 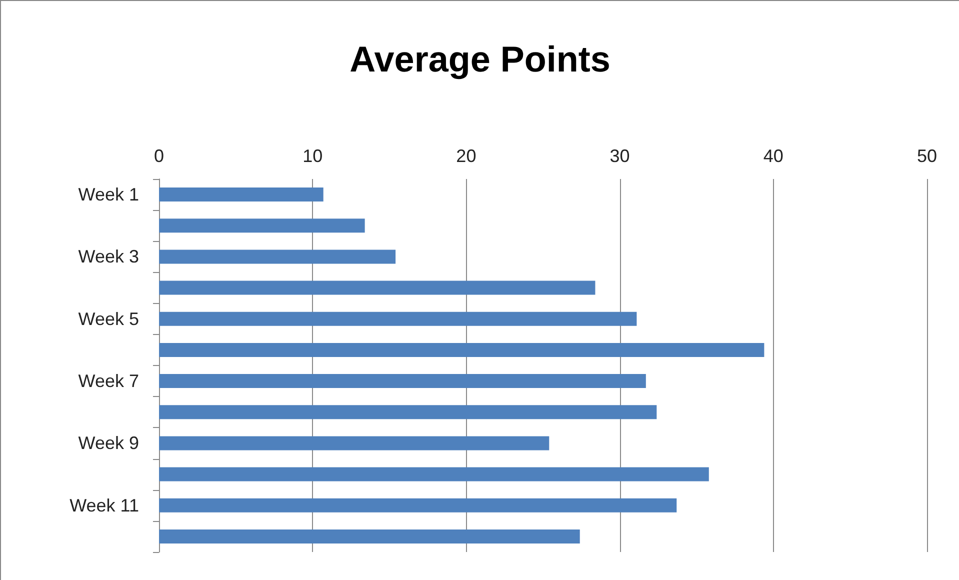 I want to click on chart-title: Average Points, so click(x=480, y=59).